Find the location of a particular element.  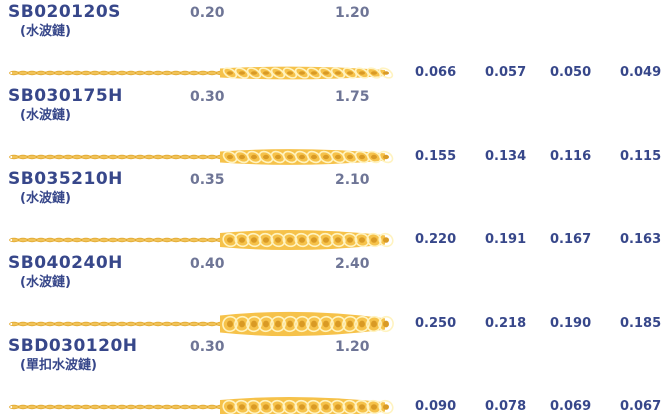

weight-value: 0.163 is located at coordinates (641, 239).